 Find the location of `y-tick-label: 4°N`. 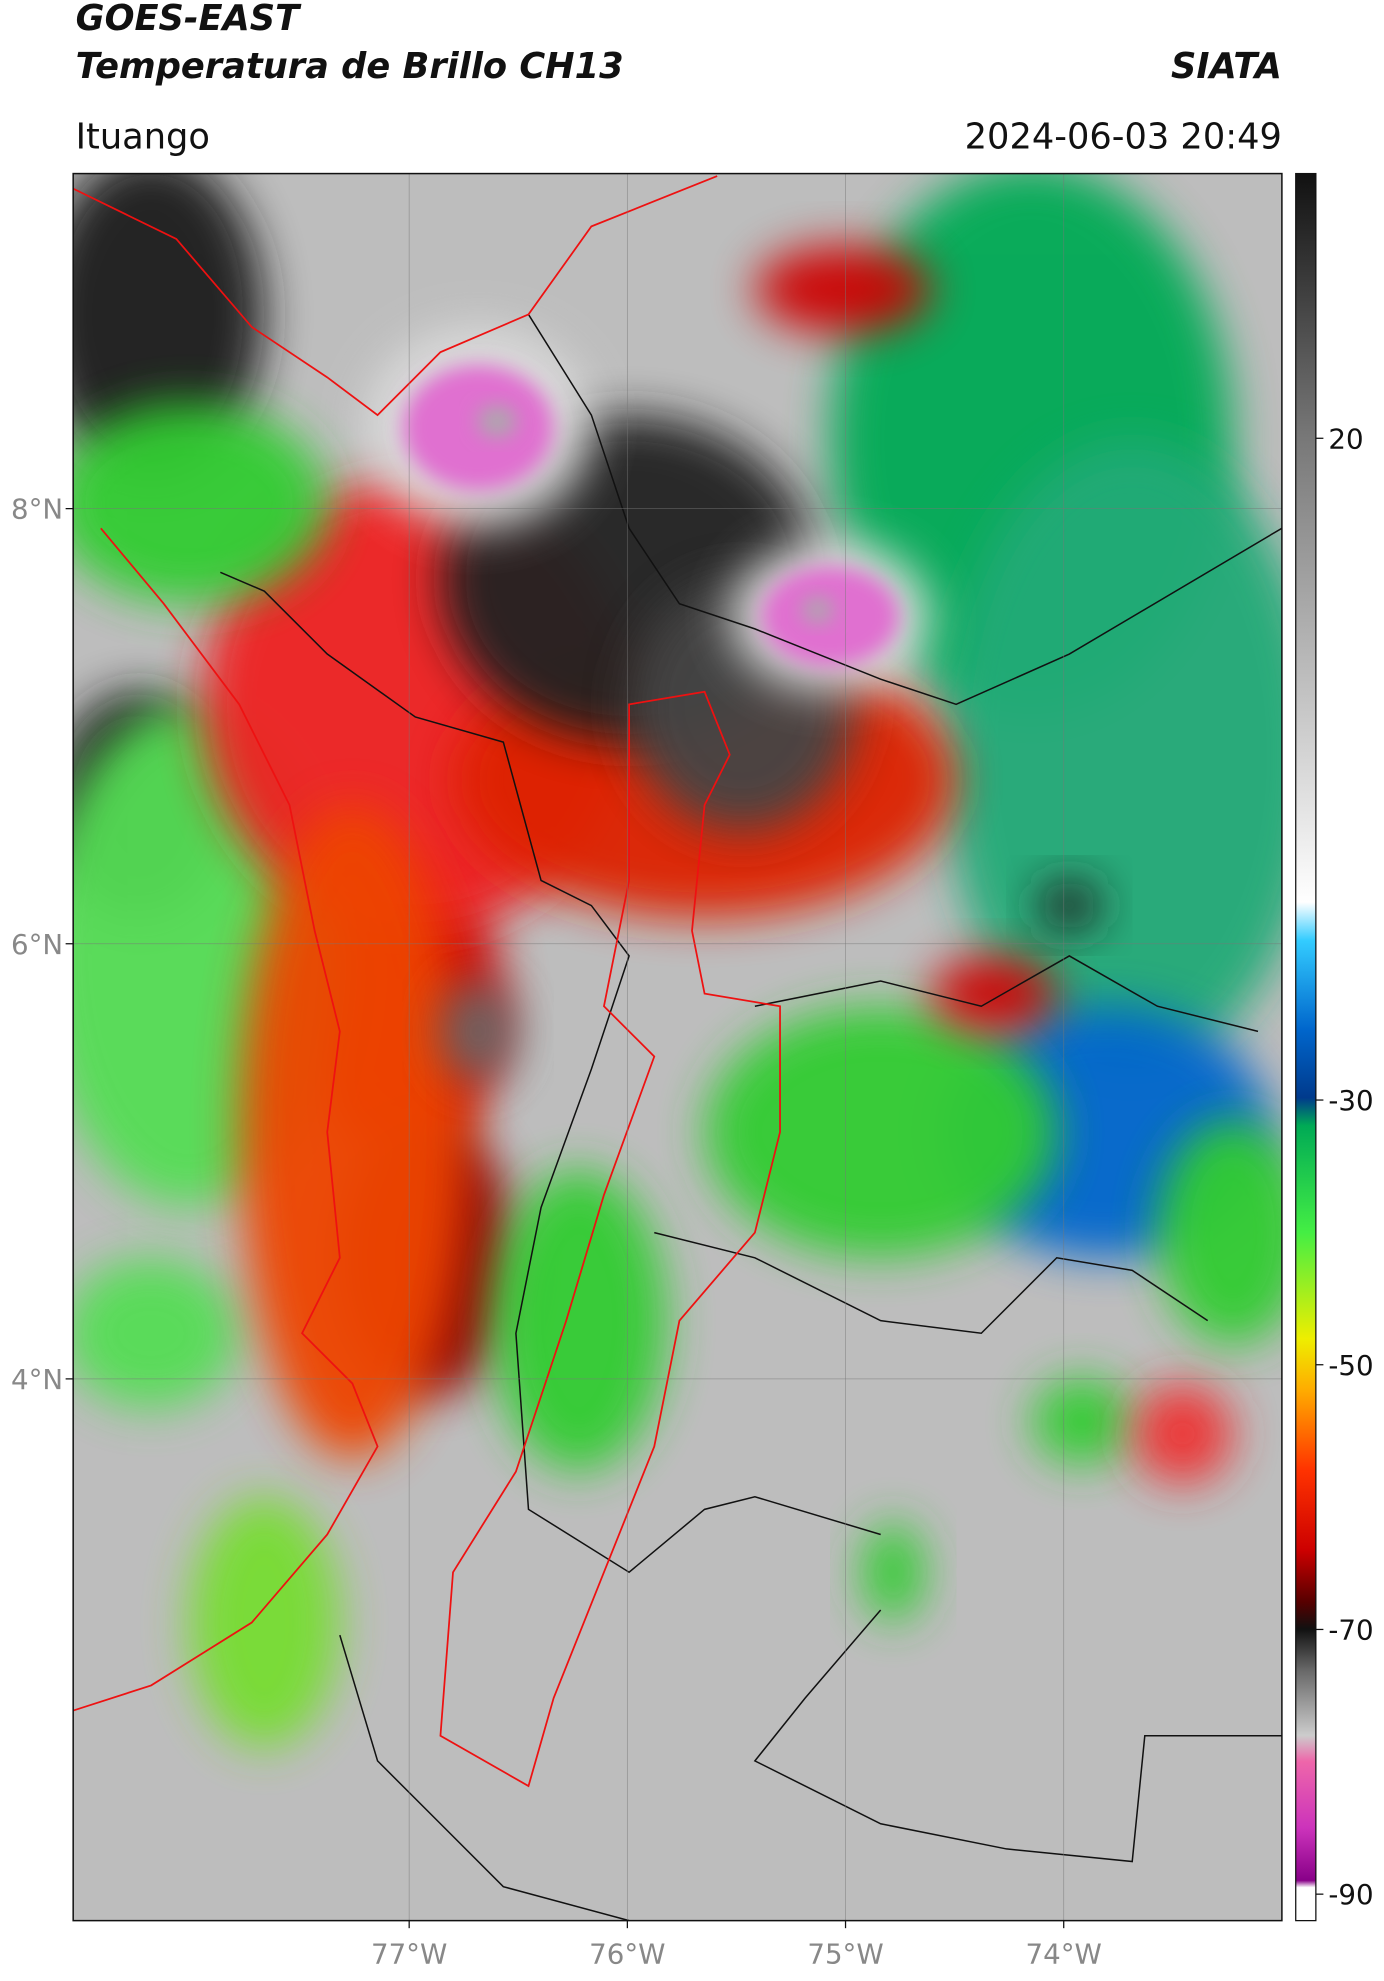

y-tick-label: 4°N is located at coordinates (37, 1379).